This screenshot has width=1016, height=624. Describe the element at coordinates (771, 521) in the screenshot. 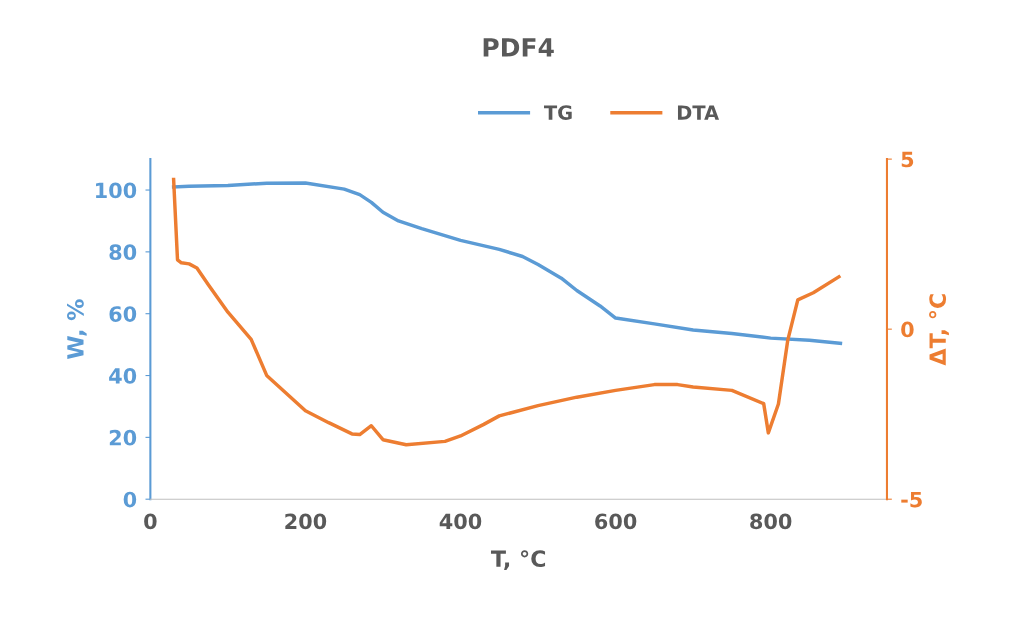

I see `x-tick-label: 800` at that location.